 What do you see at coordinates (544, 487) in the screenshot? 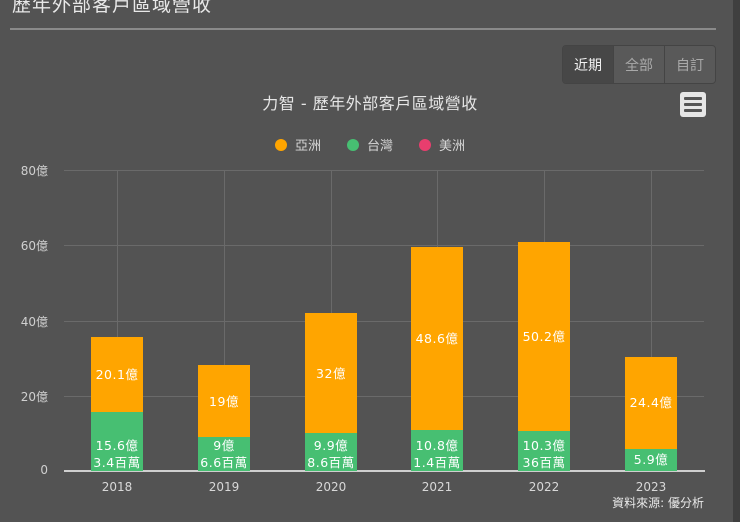
I see `x-axis-tick-label: 2022` at bounding box center [544, 487].